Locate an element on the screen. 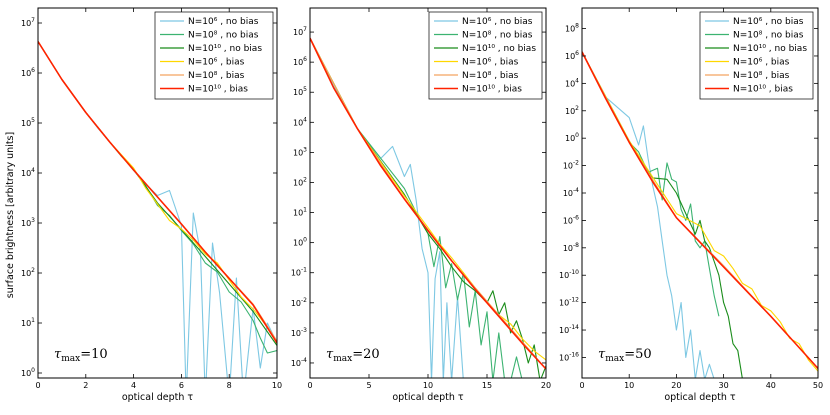 Image resolution: width=830 pixels, height=415 pixels. x-tick-label: 8 is located at coordinates (229, 385).